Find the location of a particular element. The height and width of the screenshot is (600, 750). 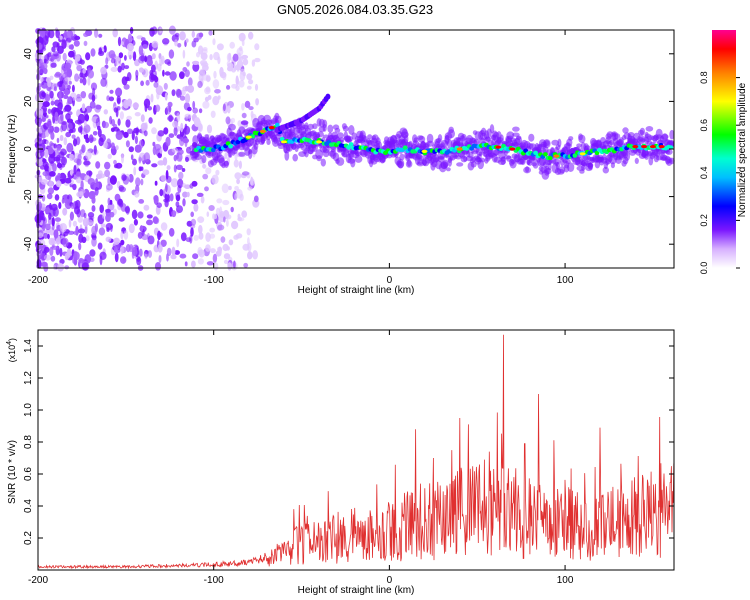

snr-y-label: SNR (10 * v/v) is located at coordinates (12, 472).